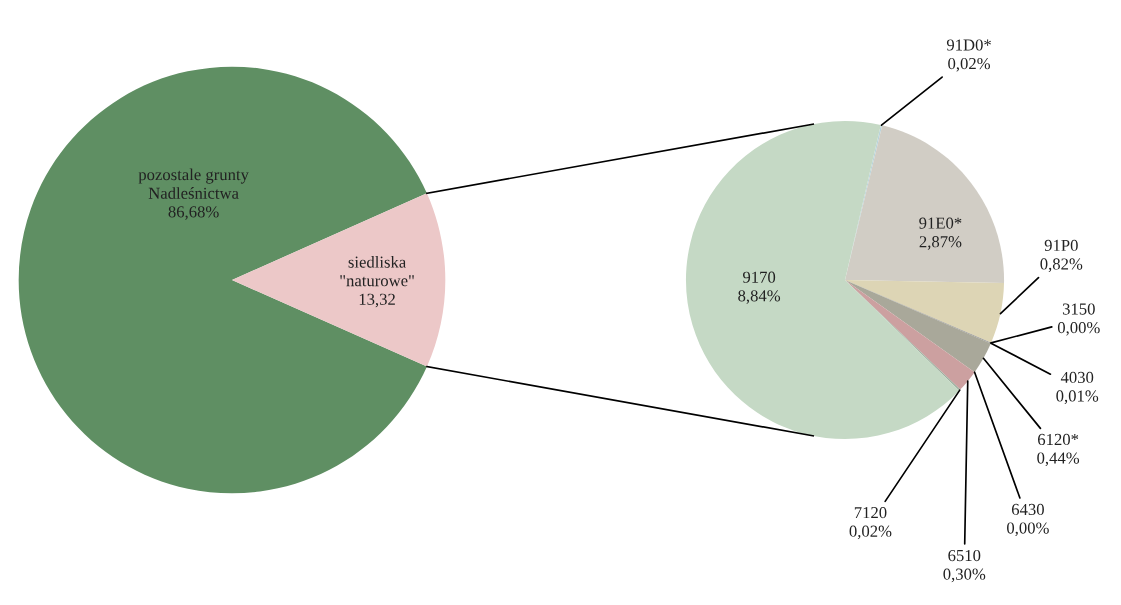  I want to click on data-label: 0,01%, so click(1077, 397).